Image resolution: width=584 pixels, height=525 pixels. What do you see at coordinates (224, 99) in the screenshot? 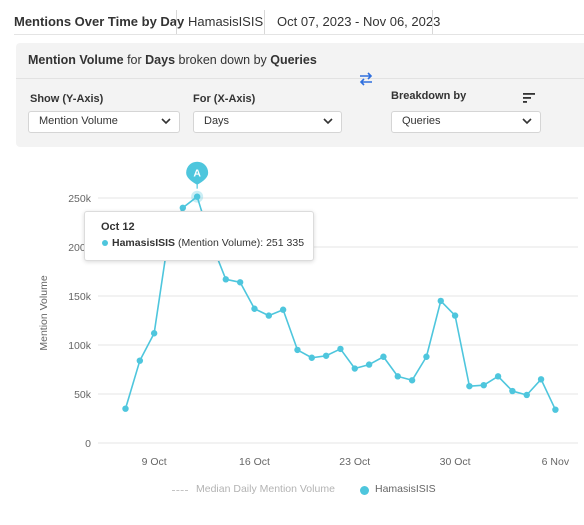
I see `x-axis-label: For (X-Axis)` at bounding box center [224, 99].